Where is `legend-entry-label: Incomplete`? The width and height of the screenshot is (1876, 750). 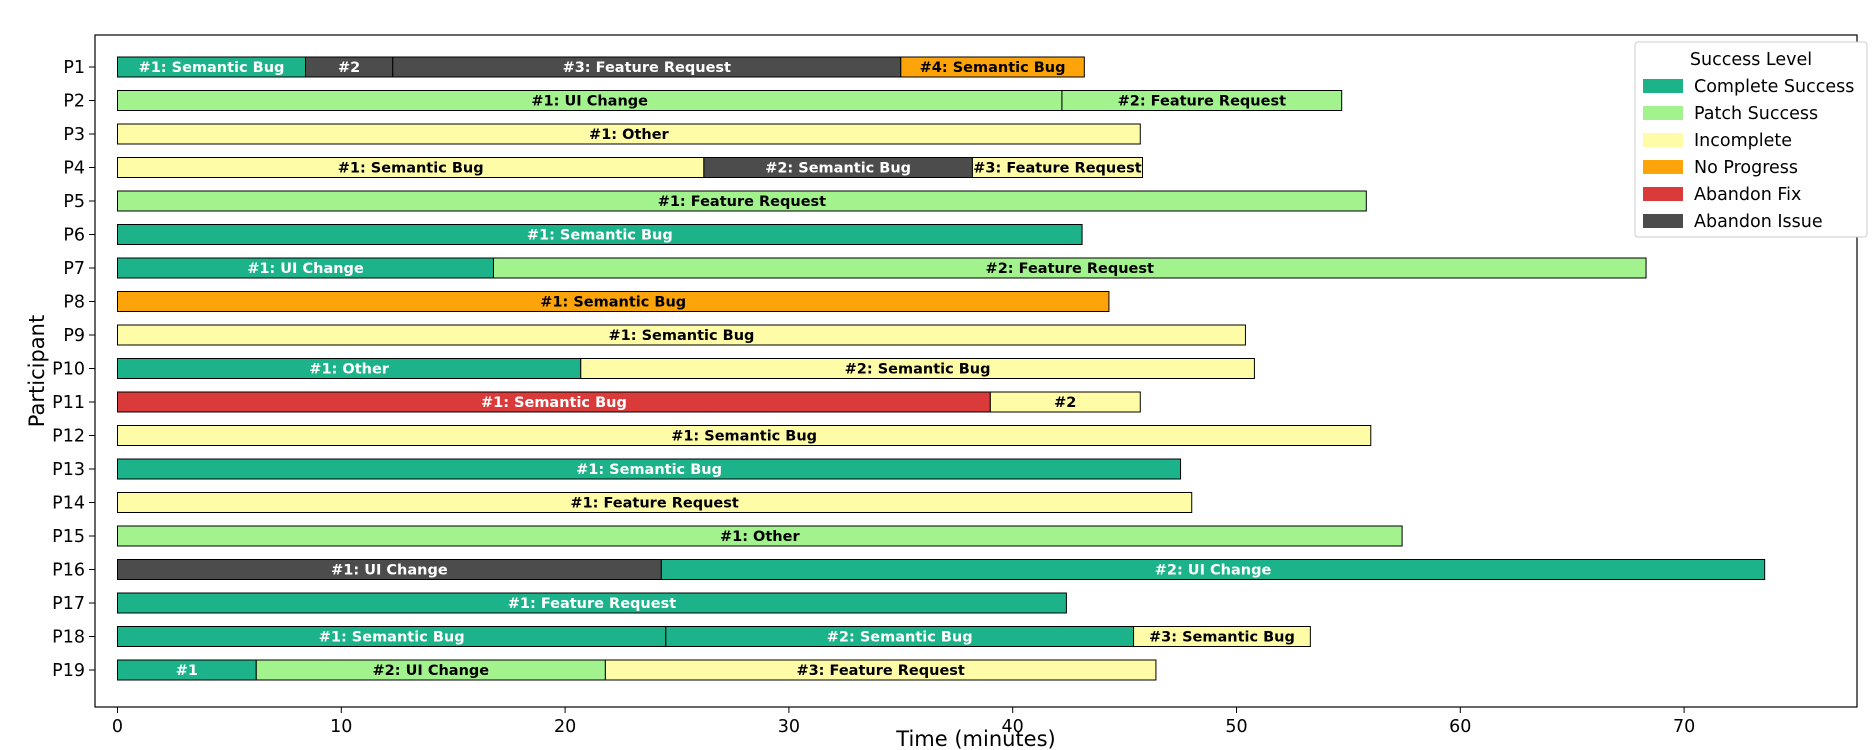 legend-entry-label: Incomplete is located at coordinates (1743, 141).